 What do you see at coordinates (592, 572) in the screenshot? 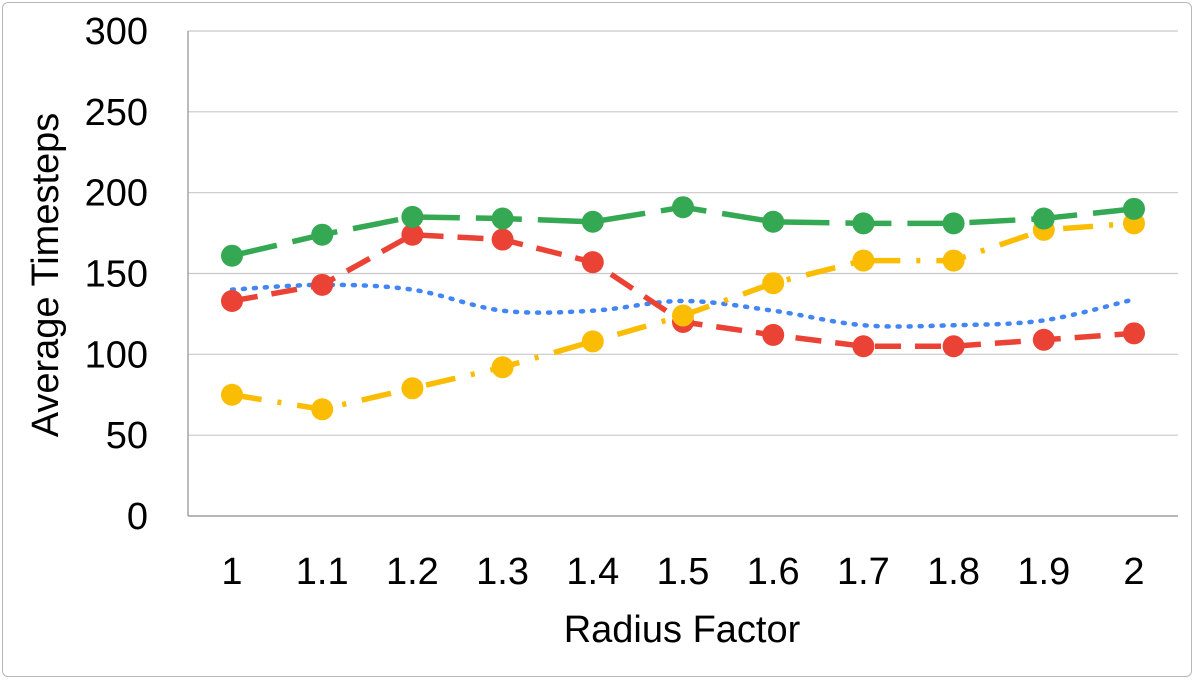
I see `x-tick-label: 1.4` at bounding box center [592, 572].